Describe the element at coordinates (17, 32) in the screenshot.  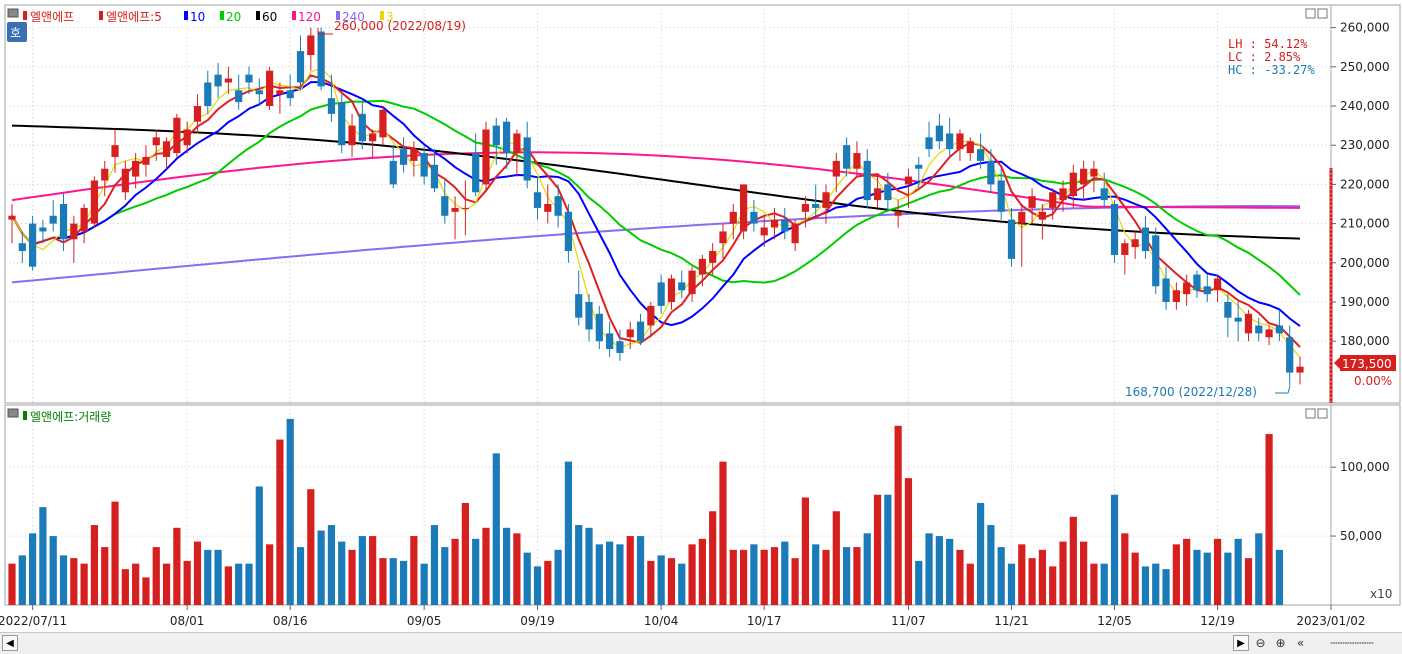
I see `hoga-button` at that location.